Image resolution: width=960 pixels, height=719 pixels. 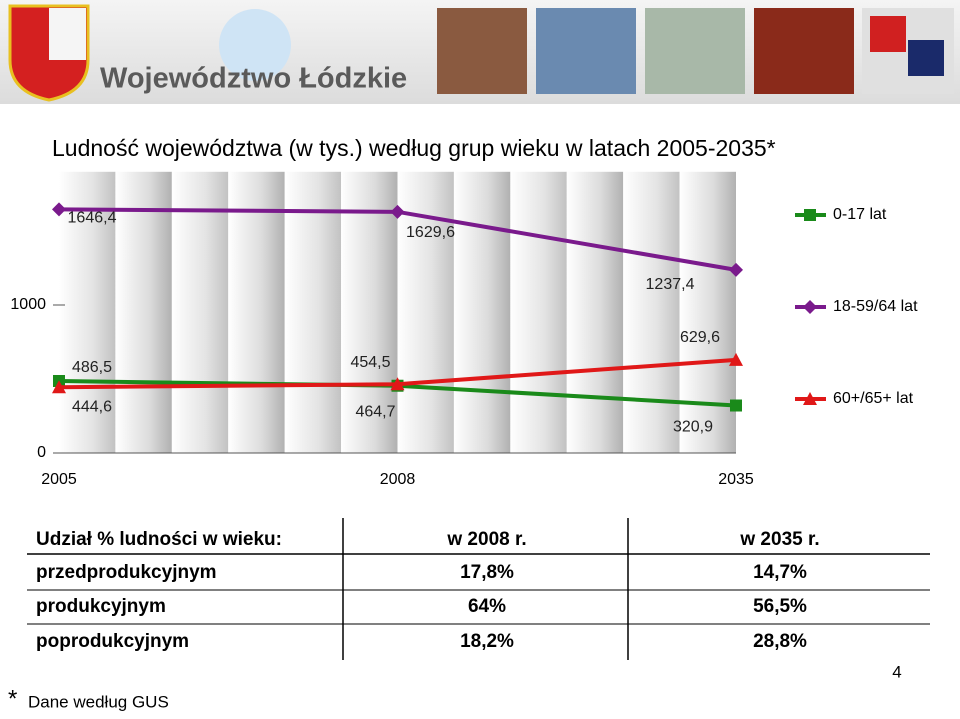 I want to click on x-tick-label: 2008, so click(x=398, y=479).